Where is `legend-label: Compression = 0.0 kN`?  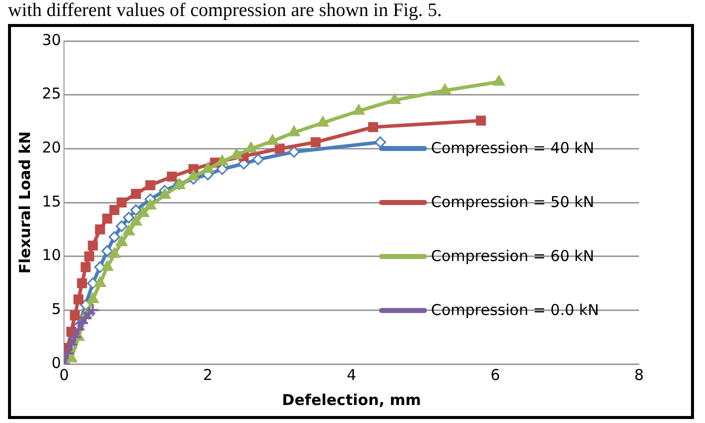 legend-label: Compression = 0.0 kN is located at coordinates (515, 310).